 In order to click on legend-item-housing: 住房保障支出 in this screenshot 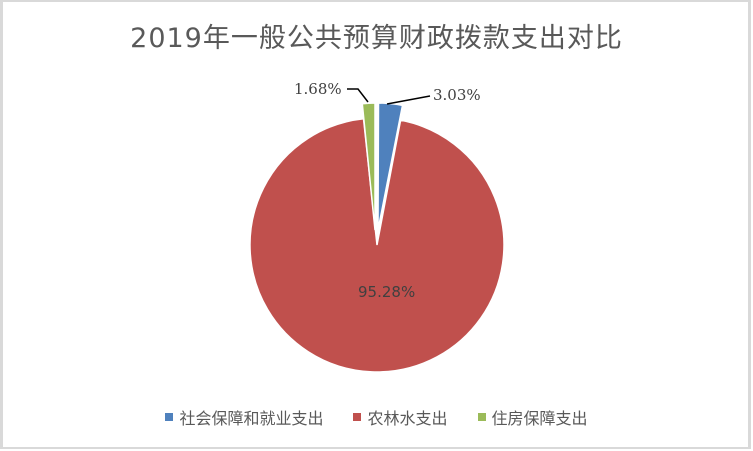, I will do `click(532, 417)`.